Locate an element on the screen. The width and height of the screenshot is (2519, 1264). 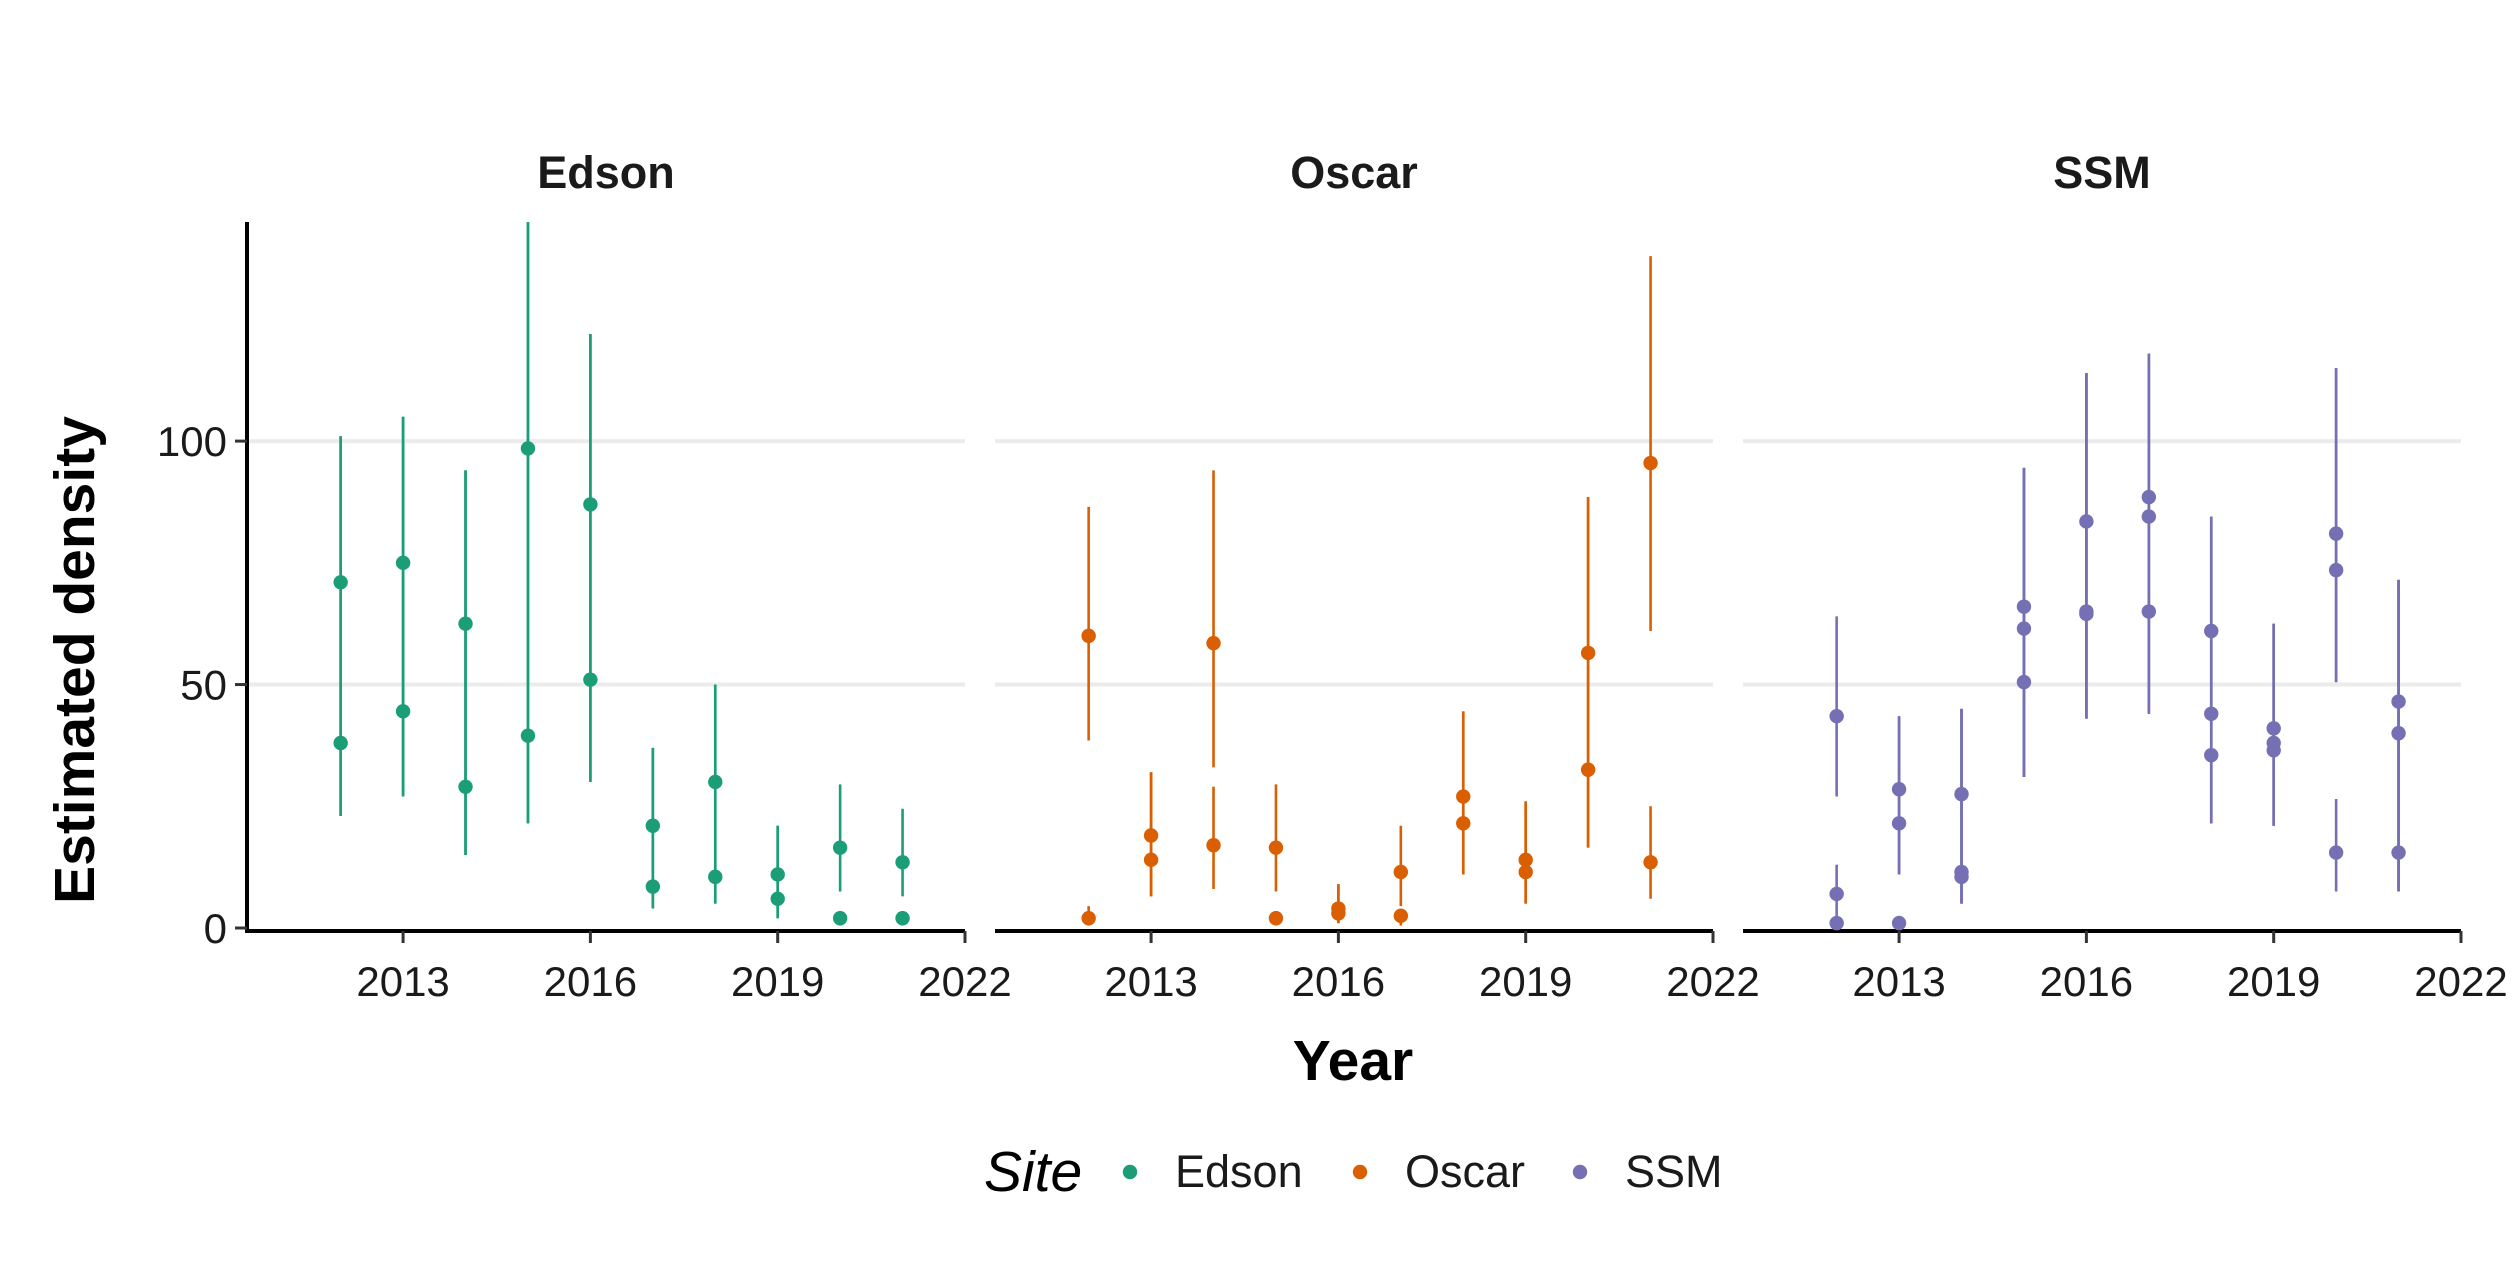
y-tick-label: 50 is located at coordinates (203, 685).